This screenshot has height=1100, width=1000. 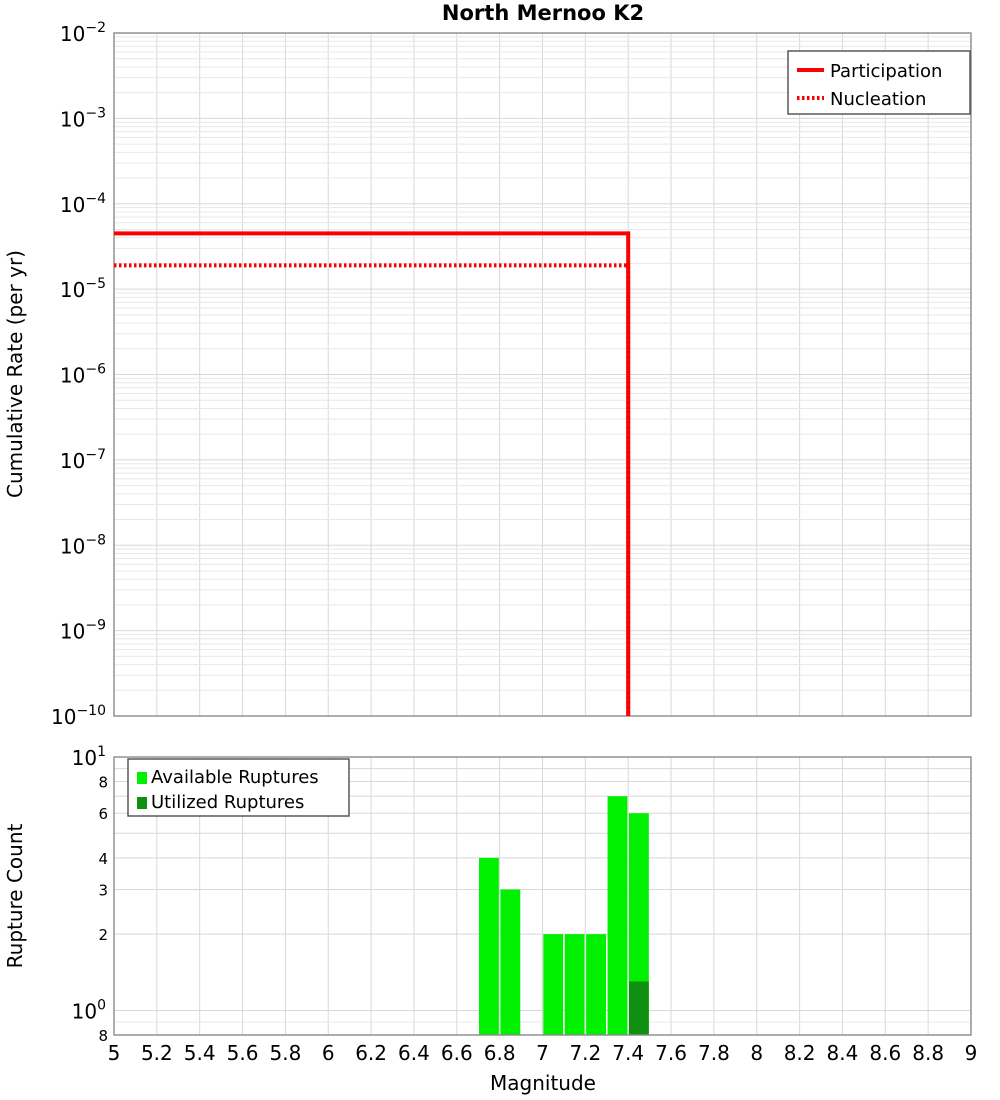 What do you see at coordinates (83, 460) in the screenshot?
I see `tick-label: 10⁻⁷` at bounding box center [83, 460].